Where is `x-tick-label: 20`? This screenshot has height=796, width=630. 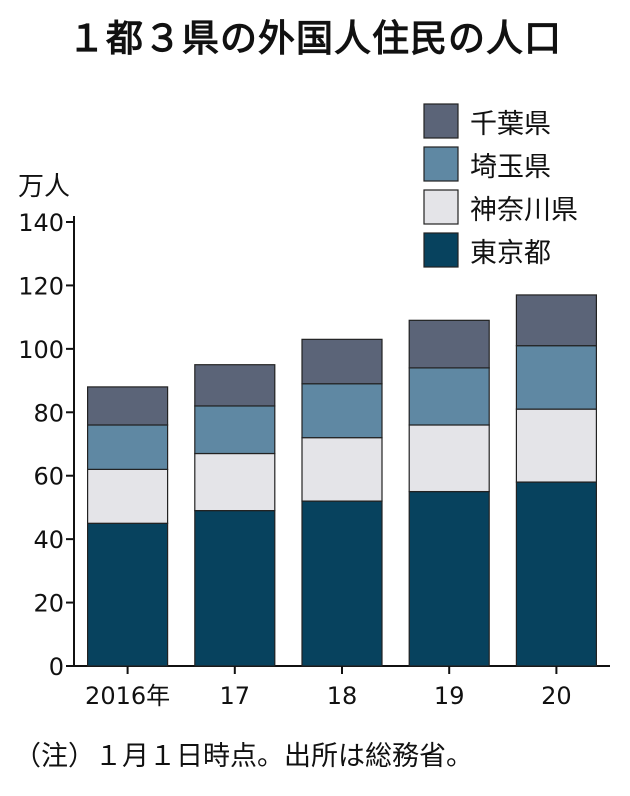 x-tick-label: 20 is located at coordinates (556, 696).